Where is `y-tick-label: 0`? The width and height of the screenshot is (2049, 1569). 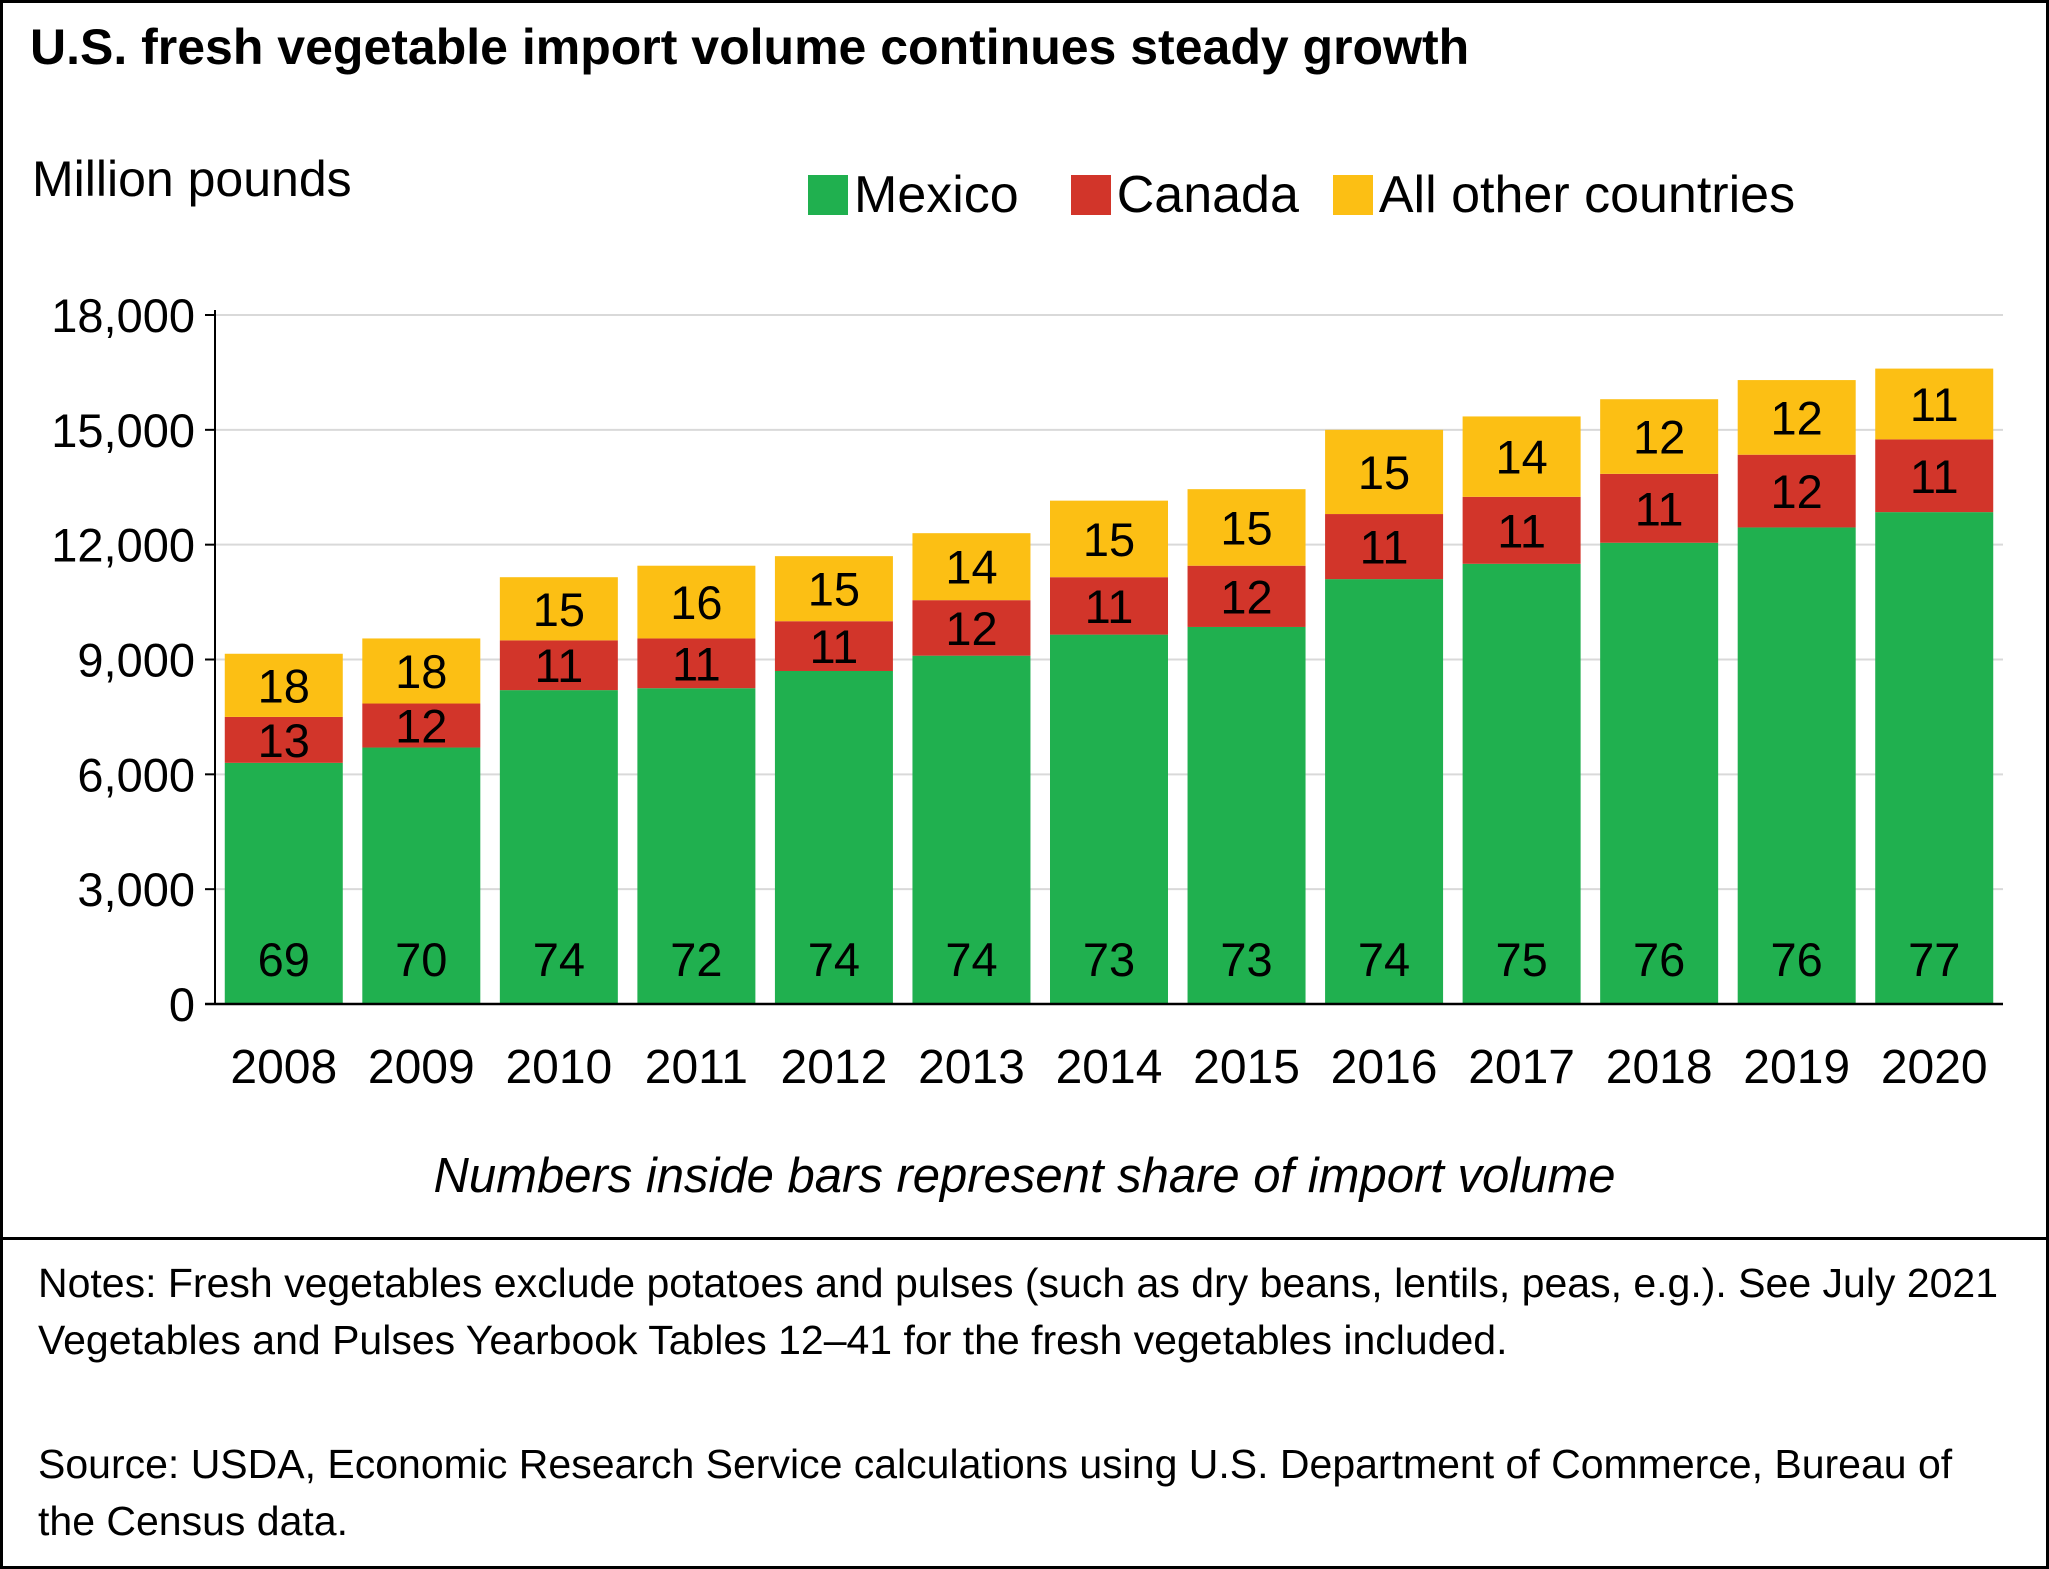 y-tick-label: 0 is located at coordinates (182, 1004).